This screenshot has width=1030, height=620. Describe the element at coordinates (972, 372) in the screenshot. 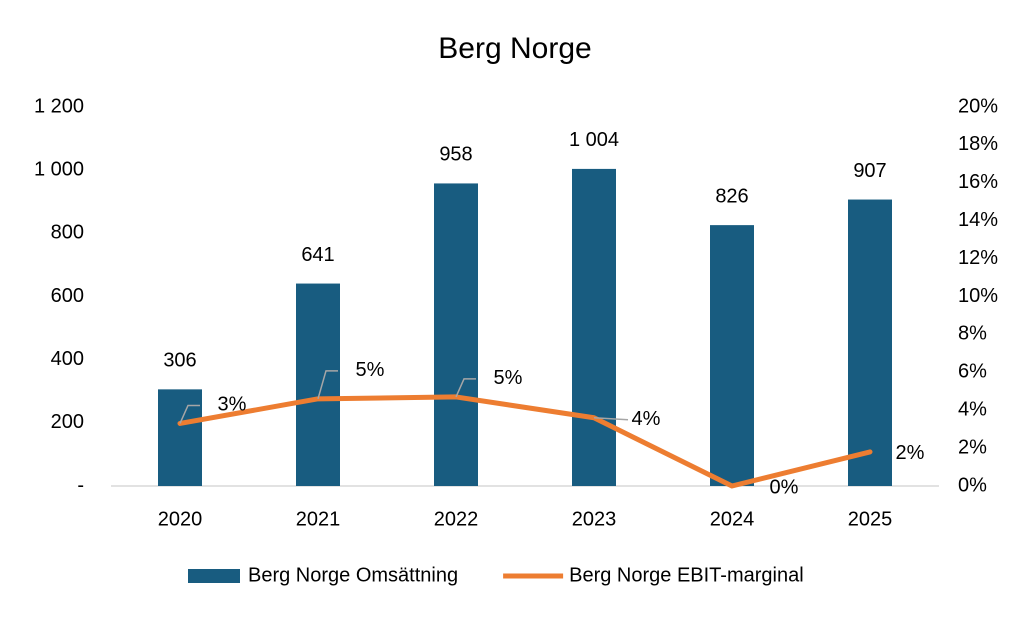

I see `y2-tick-label: 6%` at that location.